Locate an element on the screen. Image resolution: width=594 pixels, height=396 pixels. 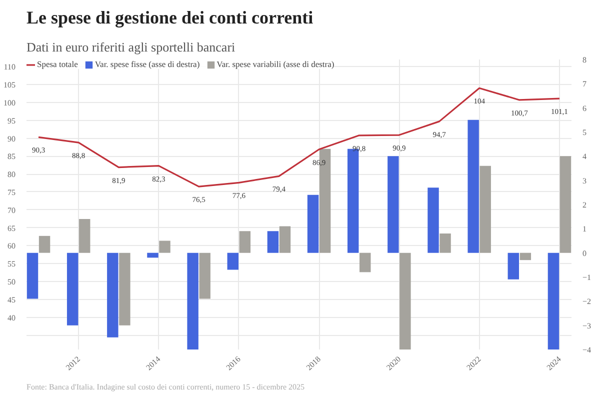
y-tick-label: 85 is located at coordinates (12, 157).